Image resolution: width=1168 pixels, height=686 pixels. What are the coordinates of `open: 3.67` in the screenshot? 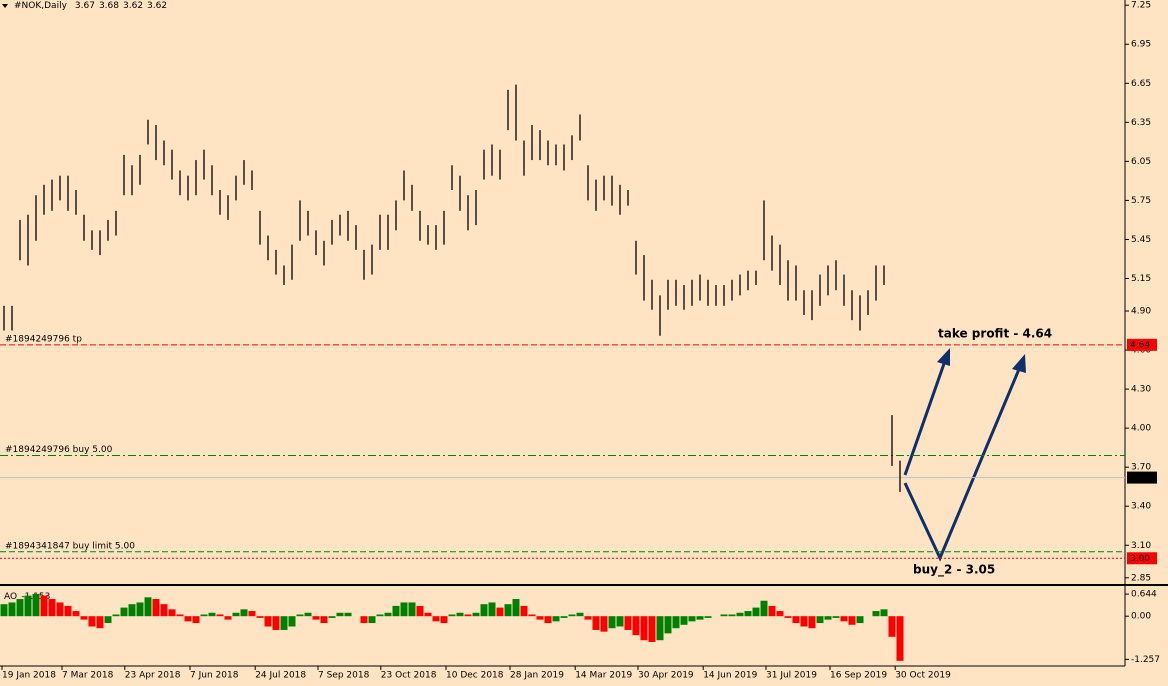 It's located at (85, 6).